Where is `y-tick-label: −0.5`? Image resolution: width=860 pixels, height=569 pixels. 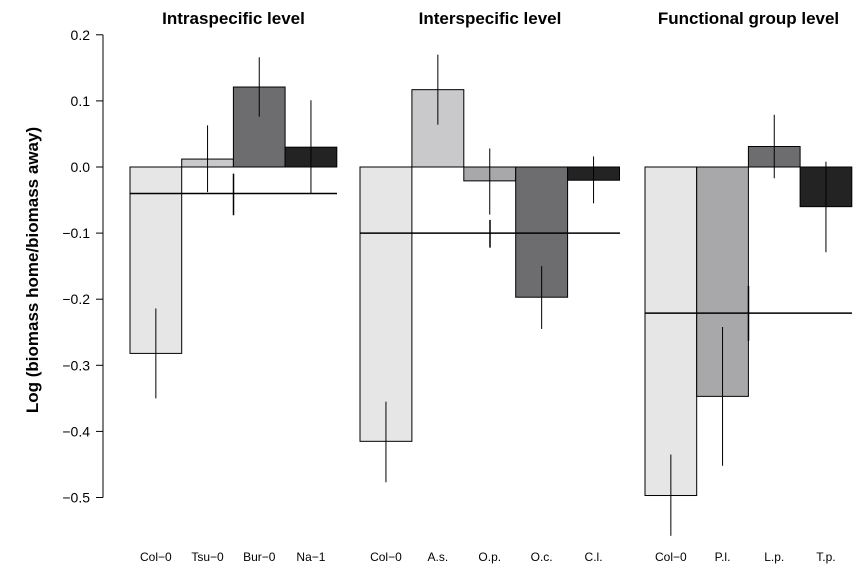
y-tick-label: −0.5 is located at coordinates (76, 498).